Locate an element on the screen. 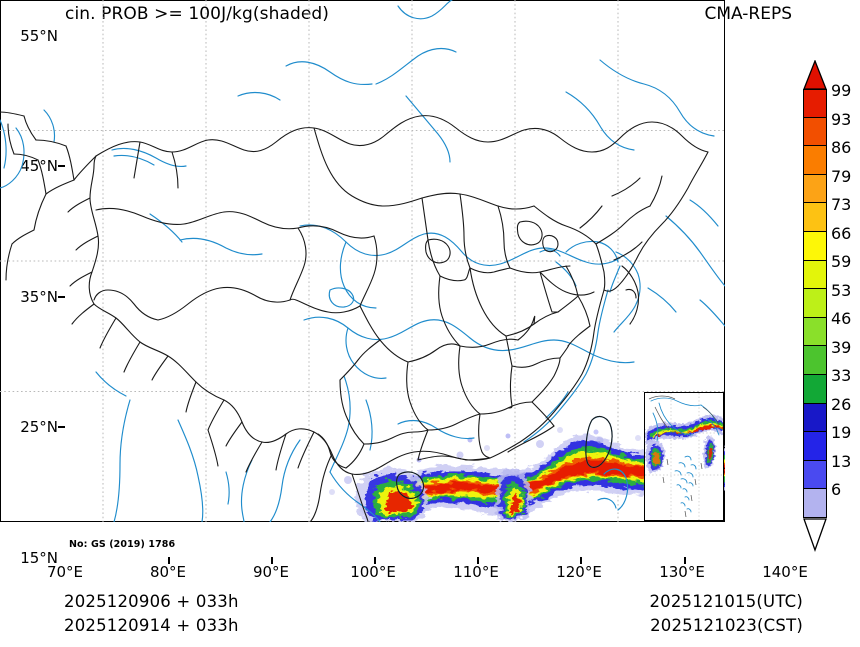  y-tick-label-15N: 15°N is located at coordinates (39, 558).